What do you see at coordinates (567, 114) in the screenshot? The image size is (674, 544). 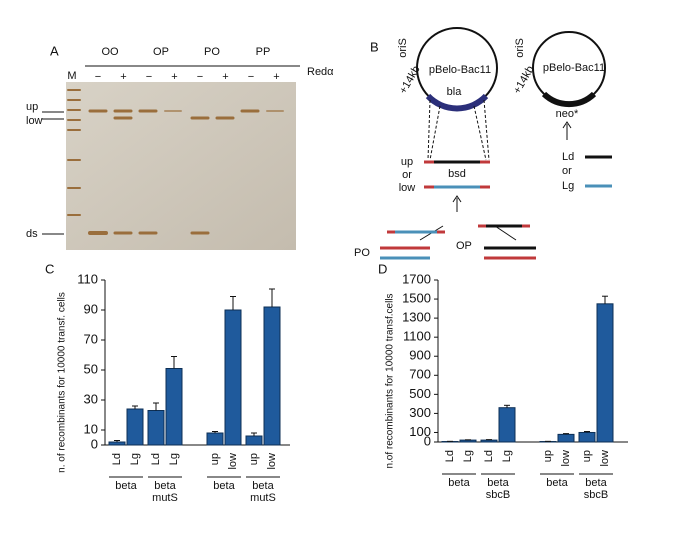 I see `marker-label: neo*` at bounding box center [567, 114].